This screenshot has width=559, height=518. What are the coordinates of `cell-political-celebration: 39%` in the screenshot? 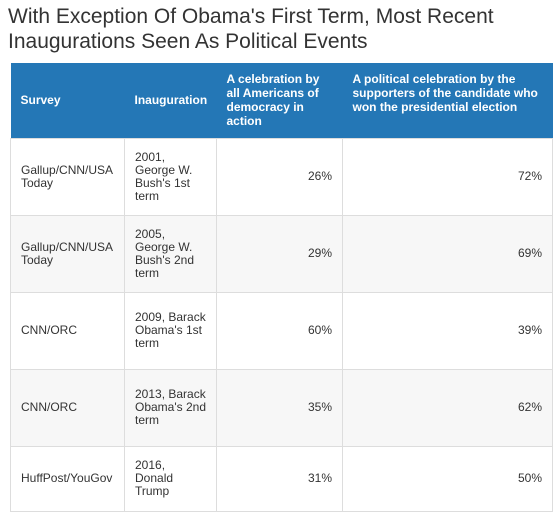 It's located at (447, 330).